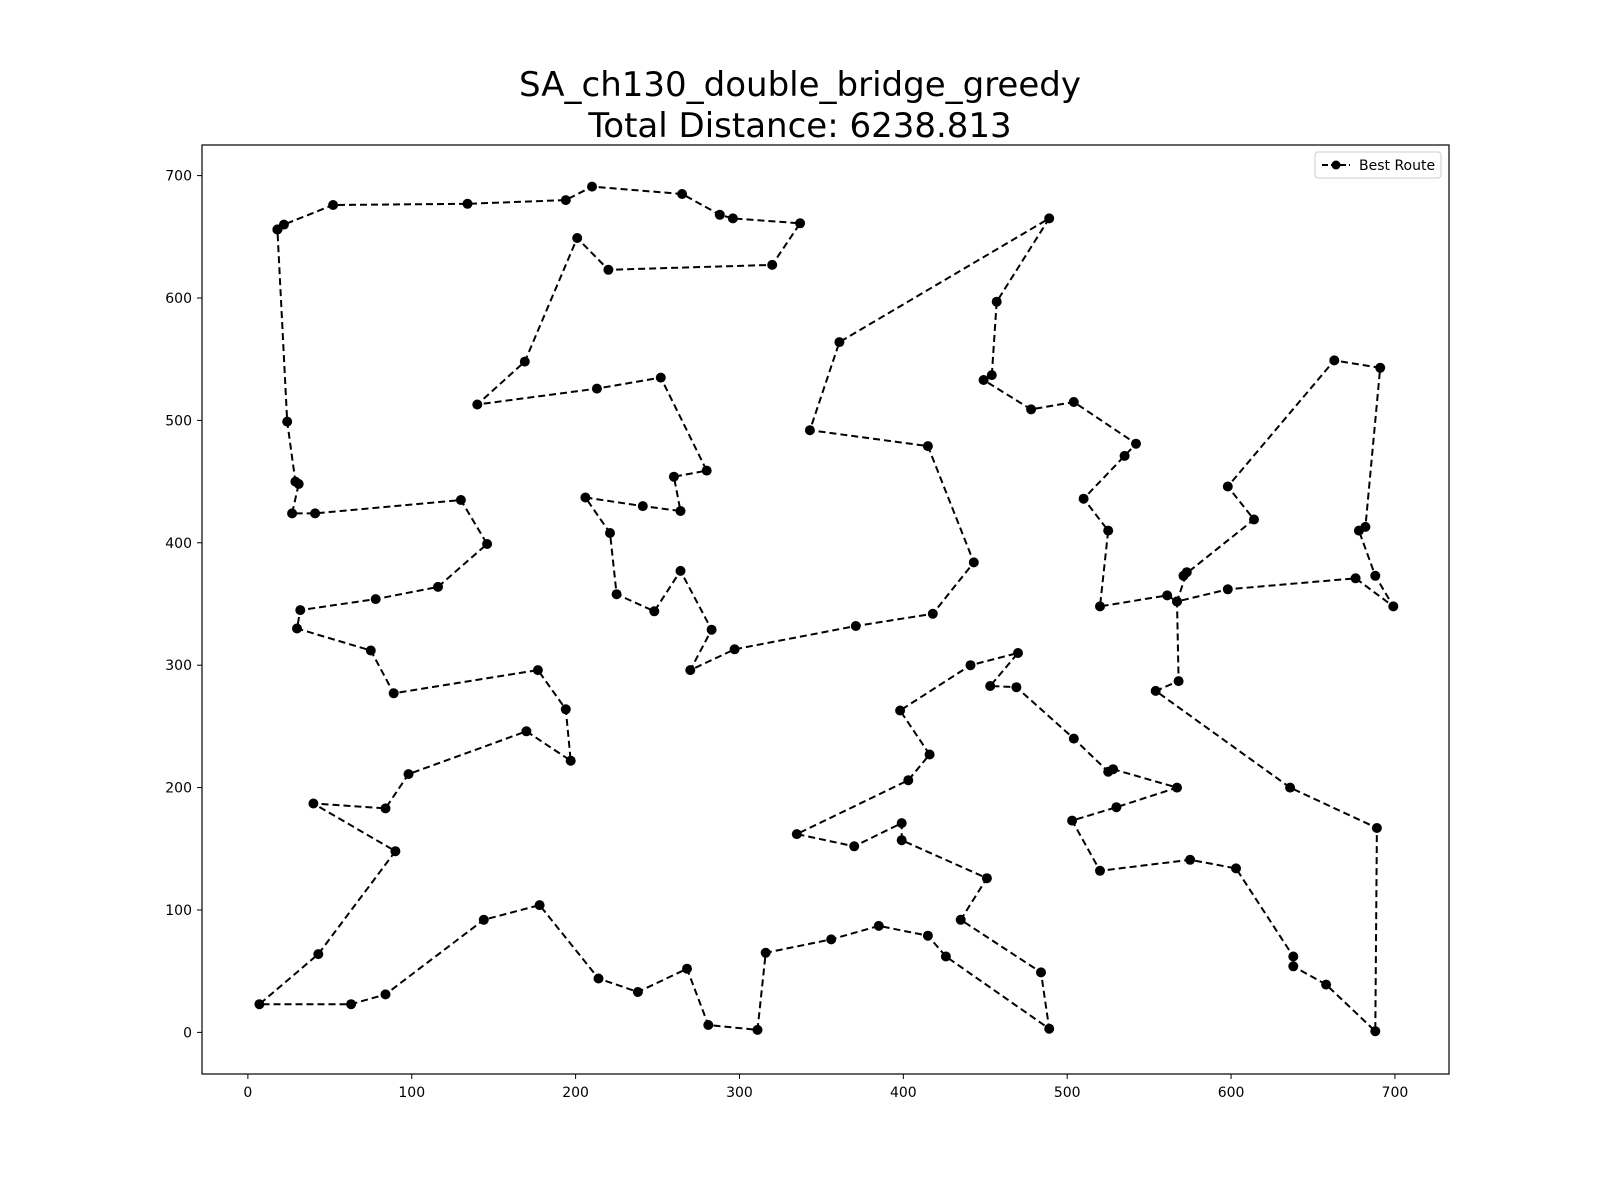  Describe the element at coordinates (178, 299) in the screenshot. I see `y-tick-label: 600` at that location.